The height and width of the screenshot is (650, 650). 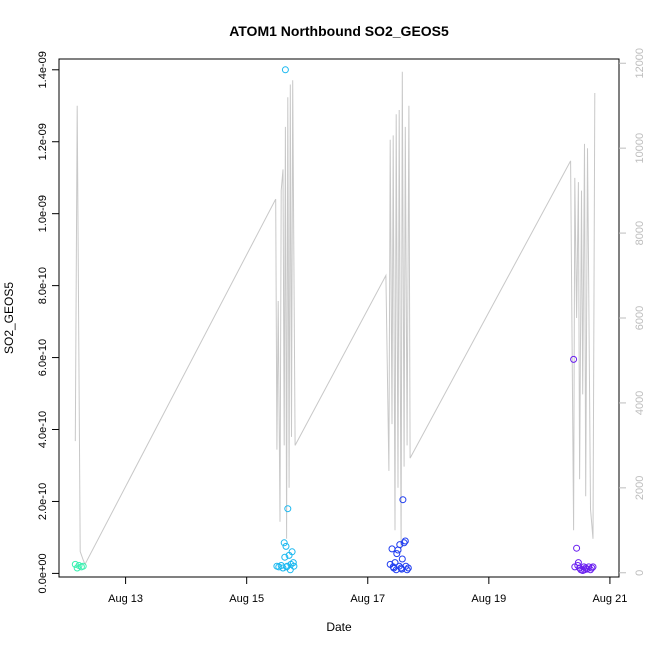 I want to click on y-tick-label: 1.4e-09, so click(x=43, y=69).